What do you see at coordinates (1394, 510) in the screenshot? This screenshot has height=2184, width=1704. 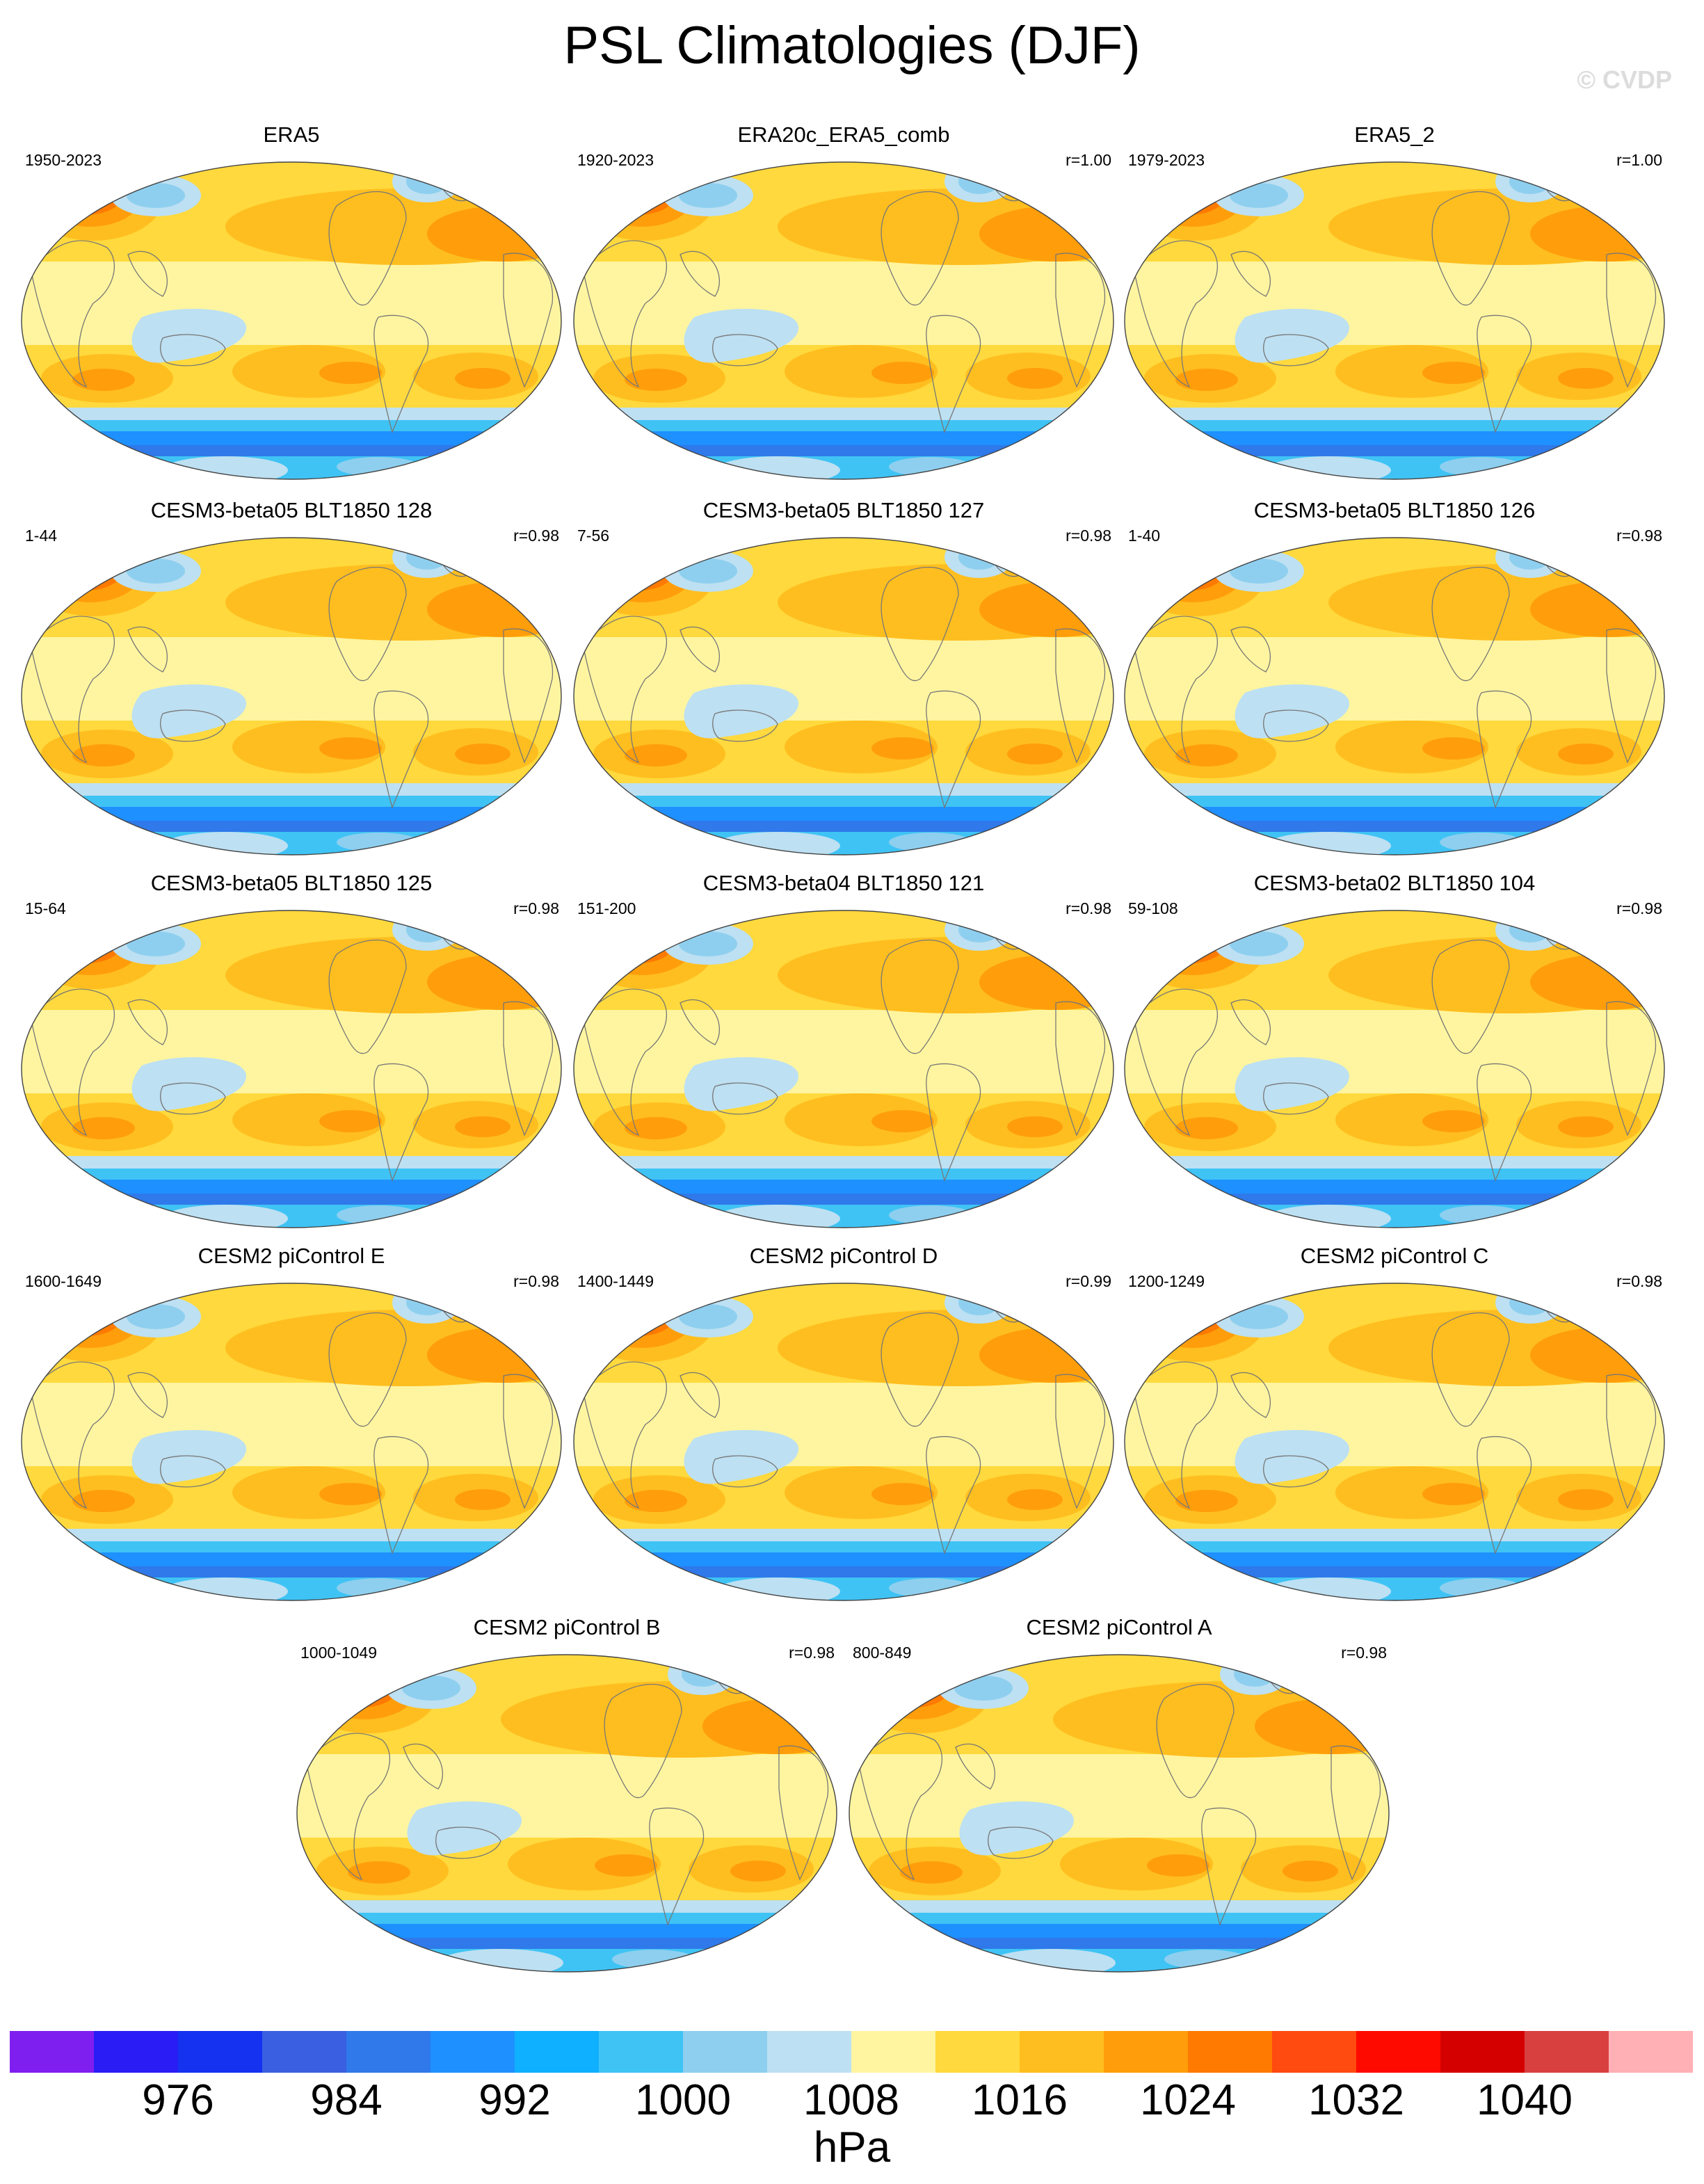 I see `panel-title: CESM3-beta05 BLT1850 126` at bounding box center [1394, 510].